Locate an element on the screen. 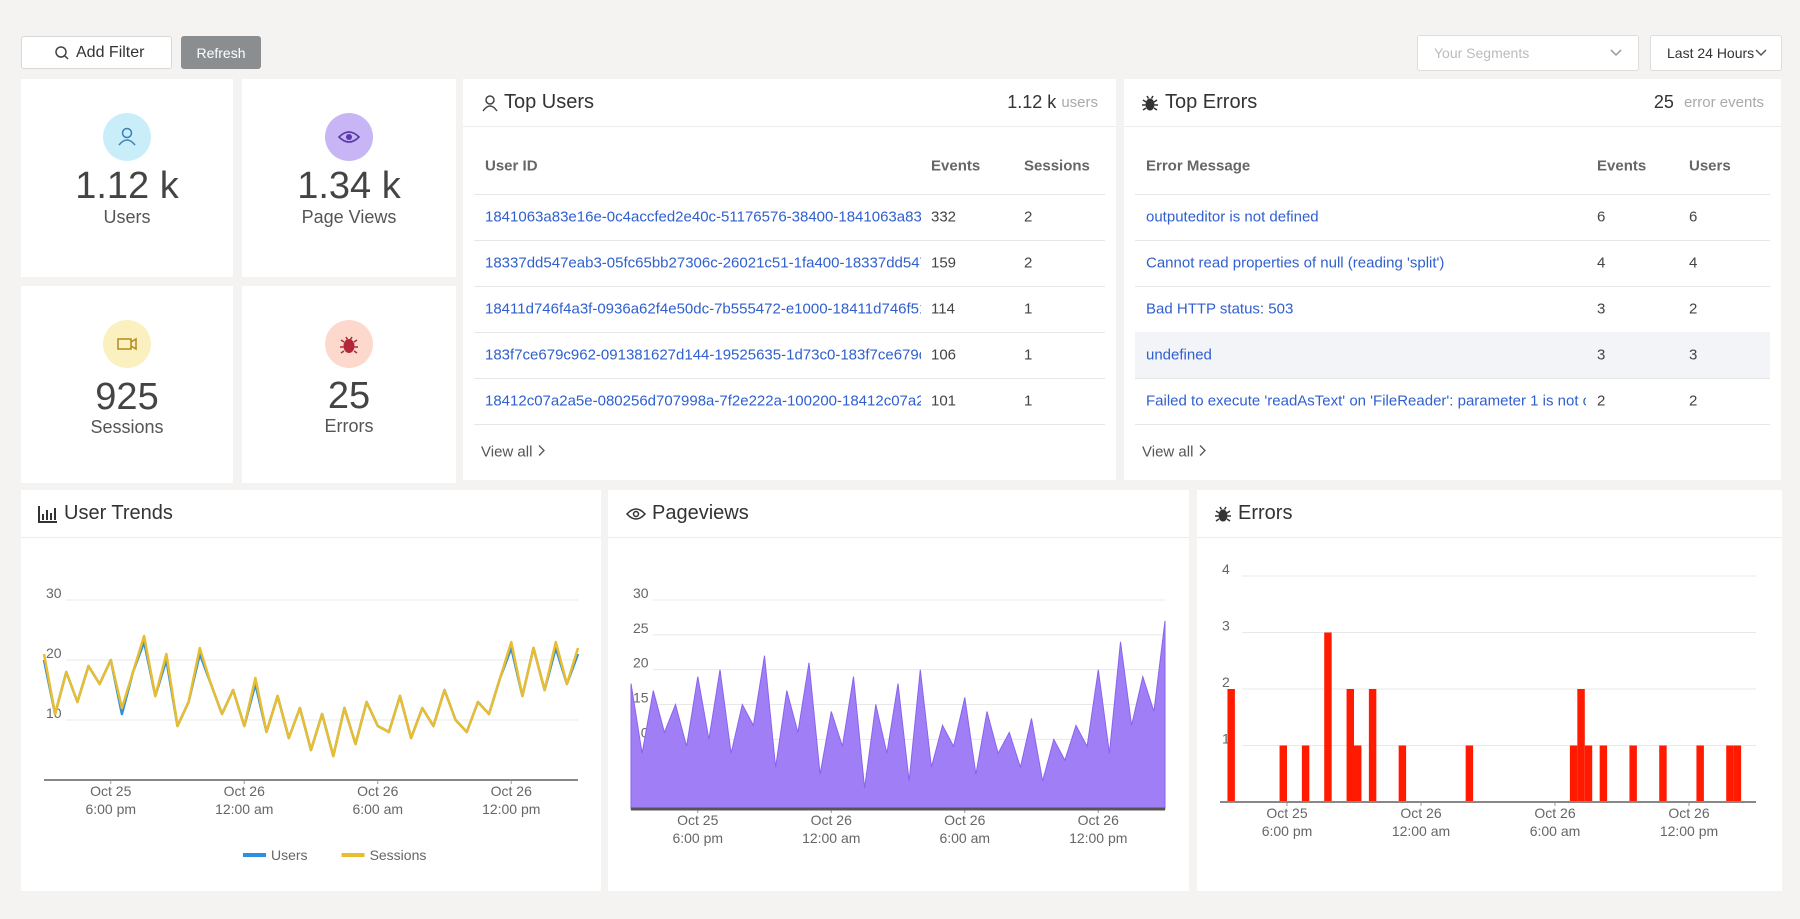  y-tick-label: 20 is located at coordinates (54, 653).